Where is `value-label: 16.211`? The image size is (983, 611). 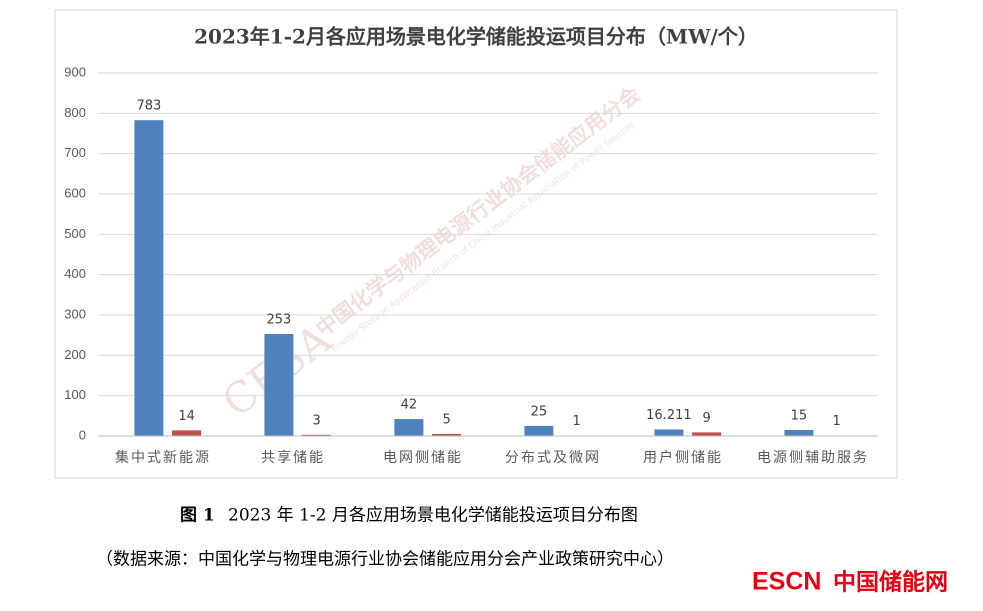 value-label: 16.211 is located at coordinates (669, 415).